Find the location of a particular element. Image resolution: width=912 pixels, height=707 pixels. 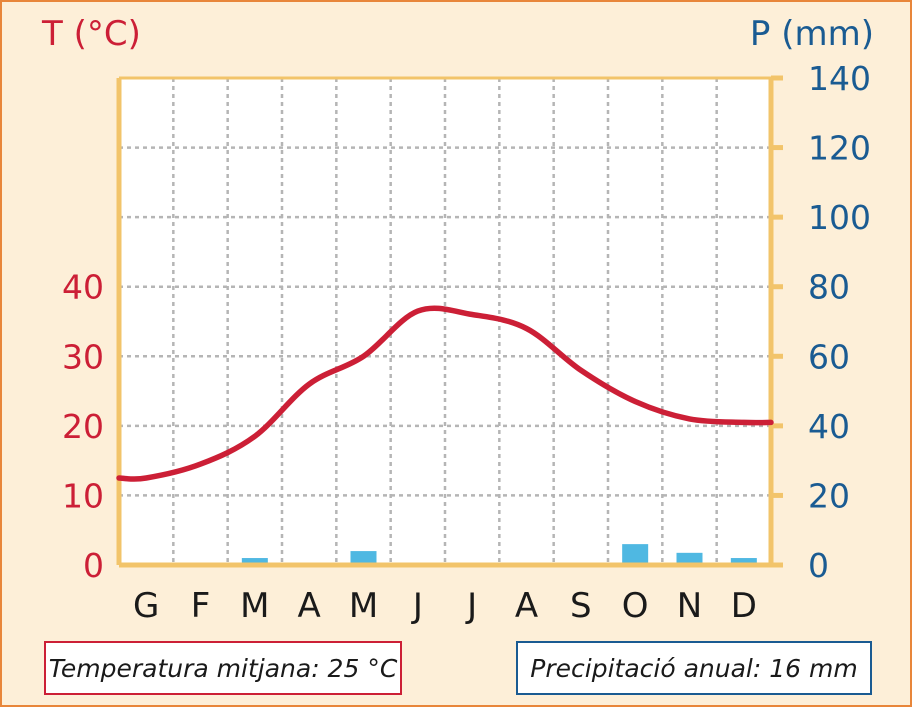

left-axis-title: T (°C) is located at coordinates (91, 34).